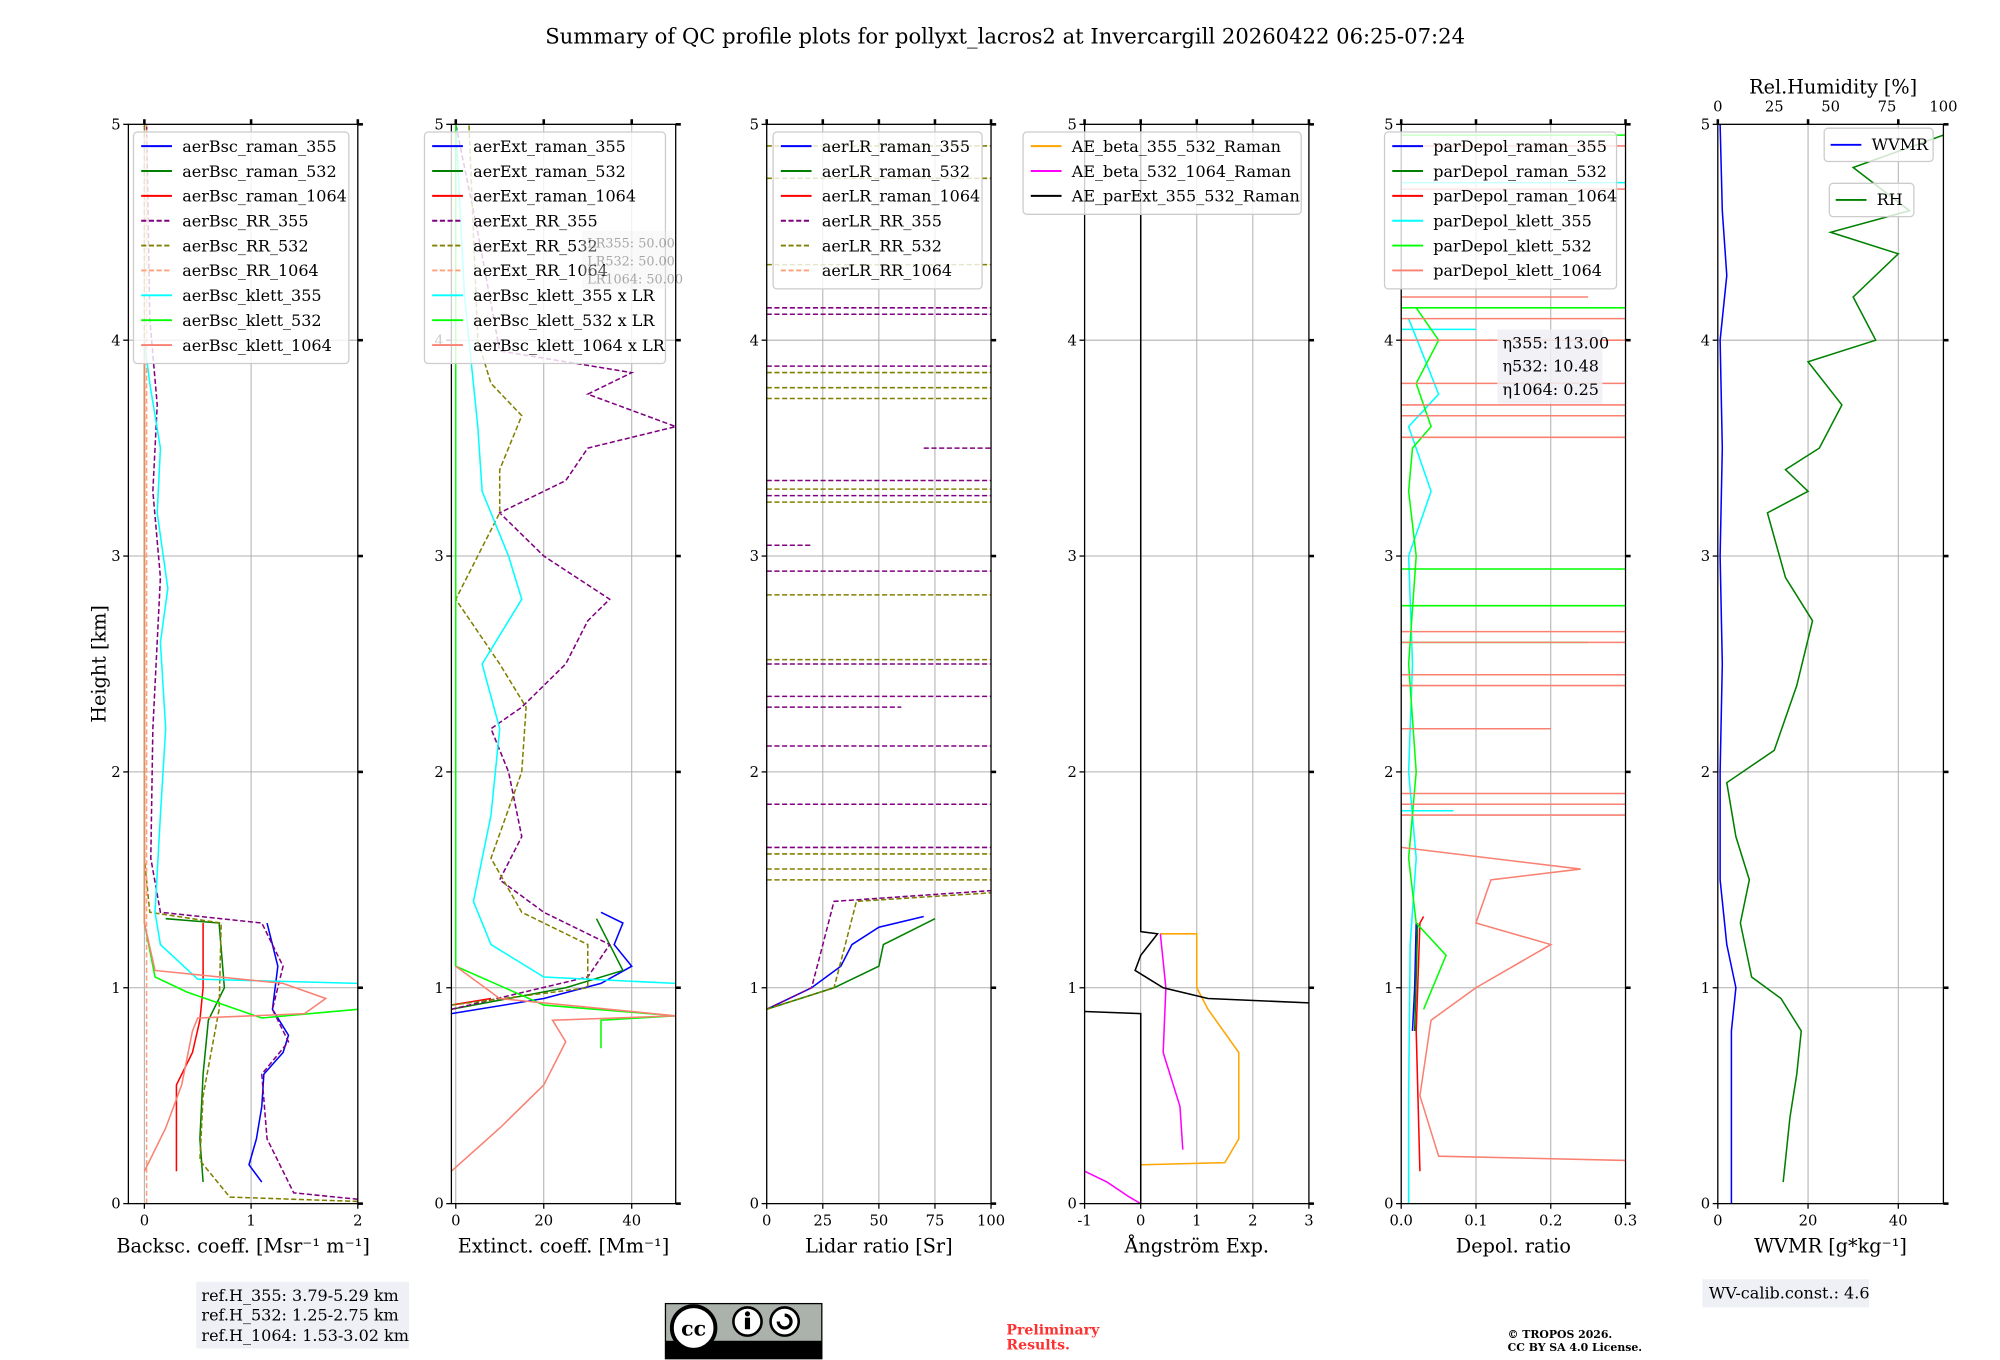 This screenshot has height=1360, width=2000. Describe the element at coordinates (635, 279) in the screenshot. I see `lr-1064: LR1064: 50.00` at that location.